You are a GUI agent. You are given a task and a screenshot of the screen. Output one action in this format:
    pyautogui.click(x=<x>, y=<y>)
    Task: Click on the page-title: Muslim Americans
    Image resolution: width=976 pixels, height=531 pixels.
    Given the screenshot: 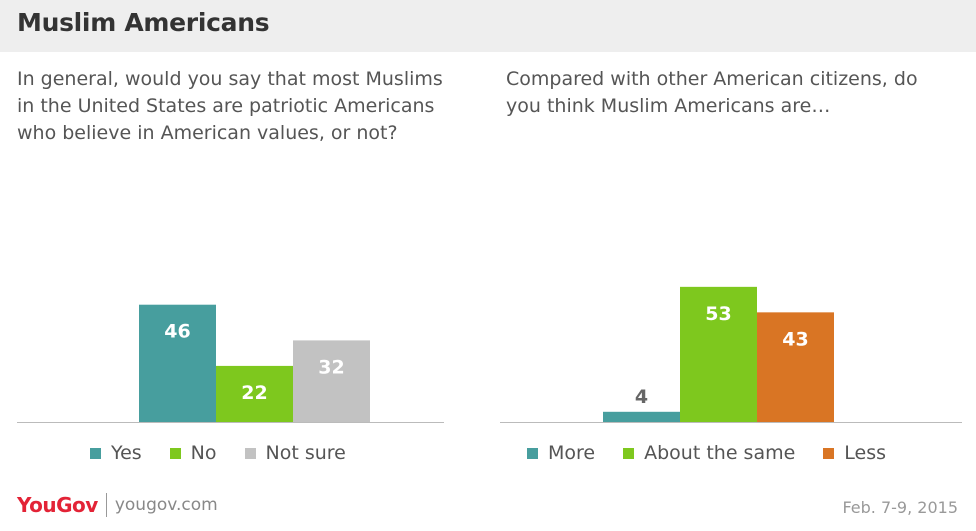 What is the action you would take?
    pyautogui.click(x=143, y=22)
    